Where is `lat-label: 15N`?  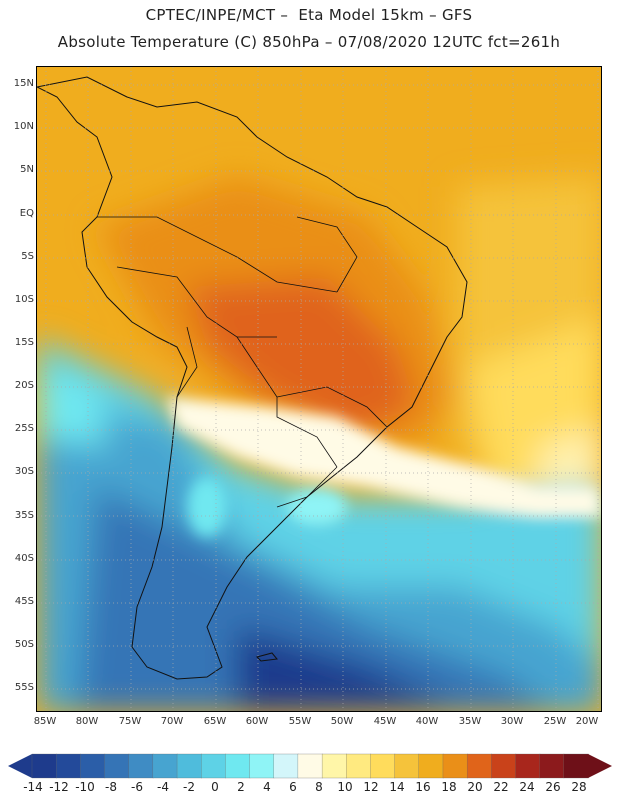 lat-label: 15N is located at coordinates (23, 83).